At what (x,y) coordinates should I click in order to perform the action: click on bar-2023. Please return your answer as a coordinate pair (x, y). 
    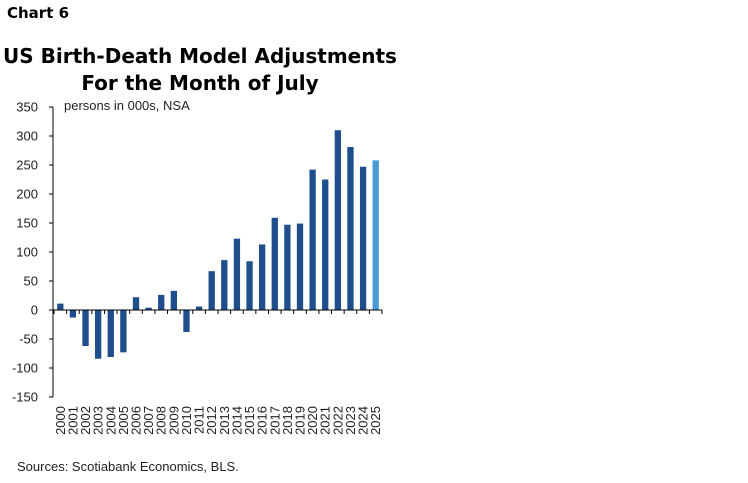
    Looking at the image, I should click on (350, 228).